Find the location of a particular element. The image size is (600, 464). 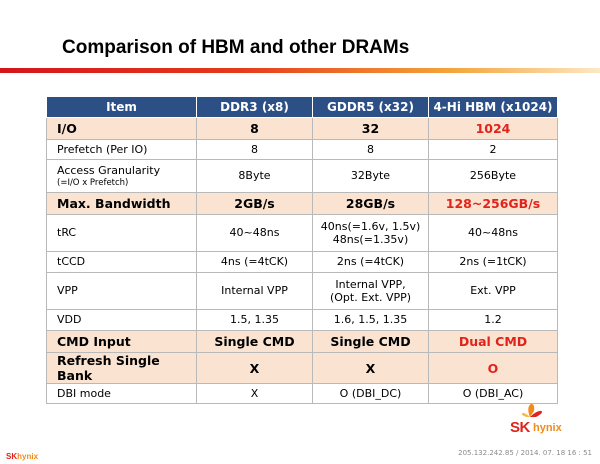

cell-line: 40ns(=1.6v, 1.5v) is located at coordinates (370, 226).